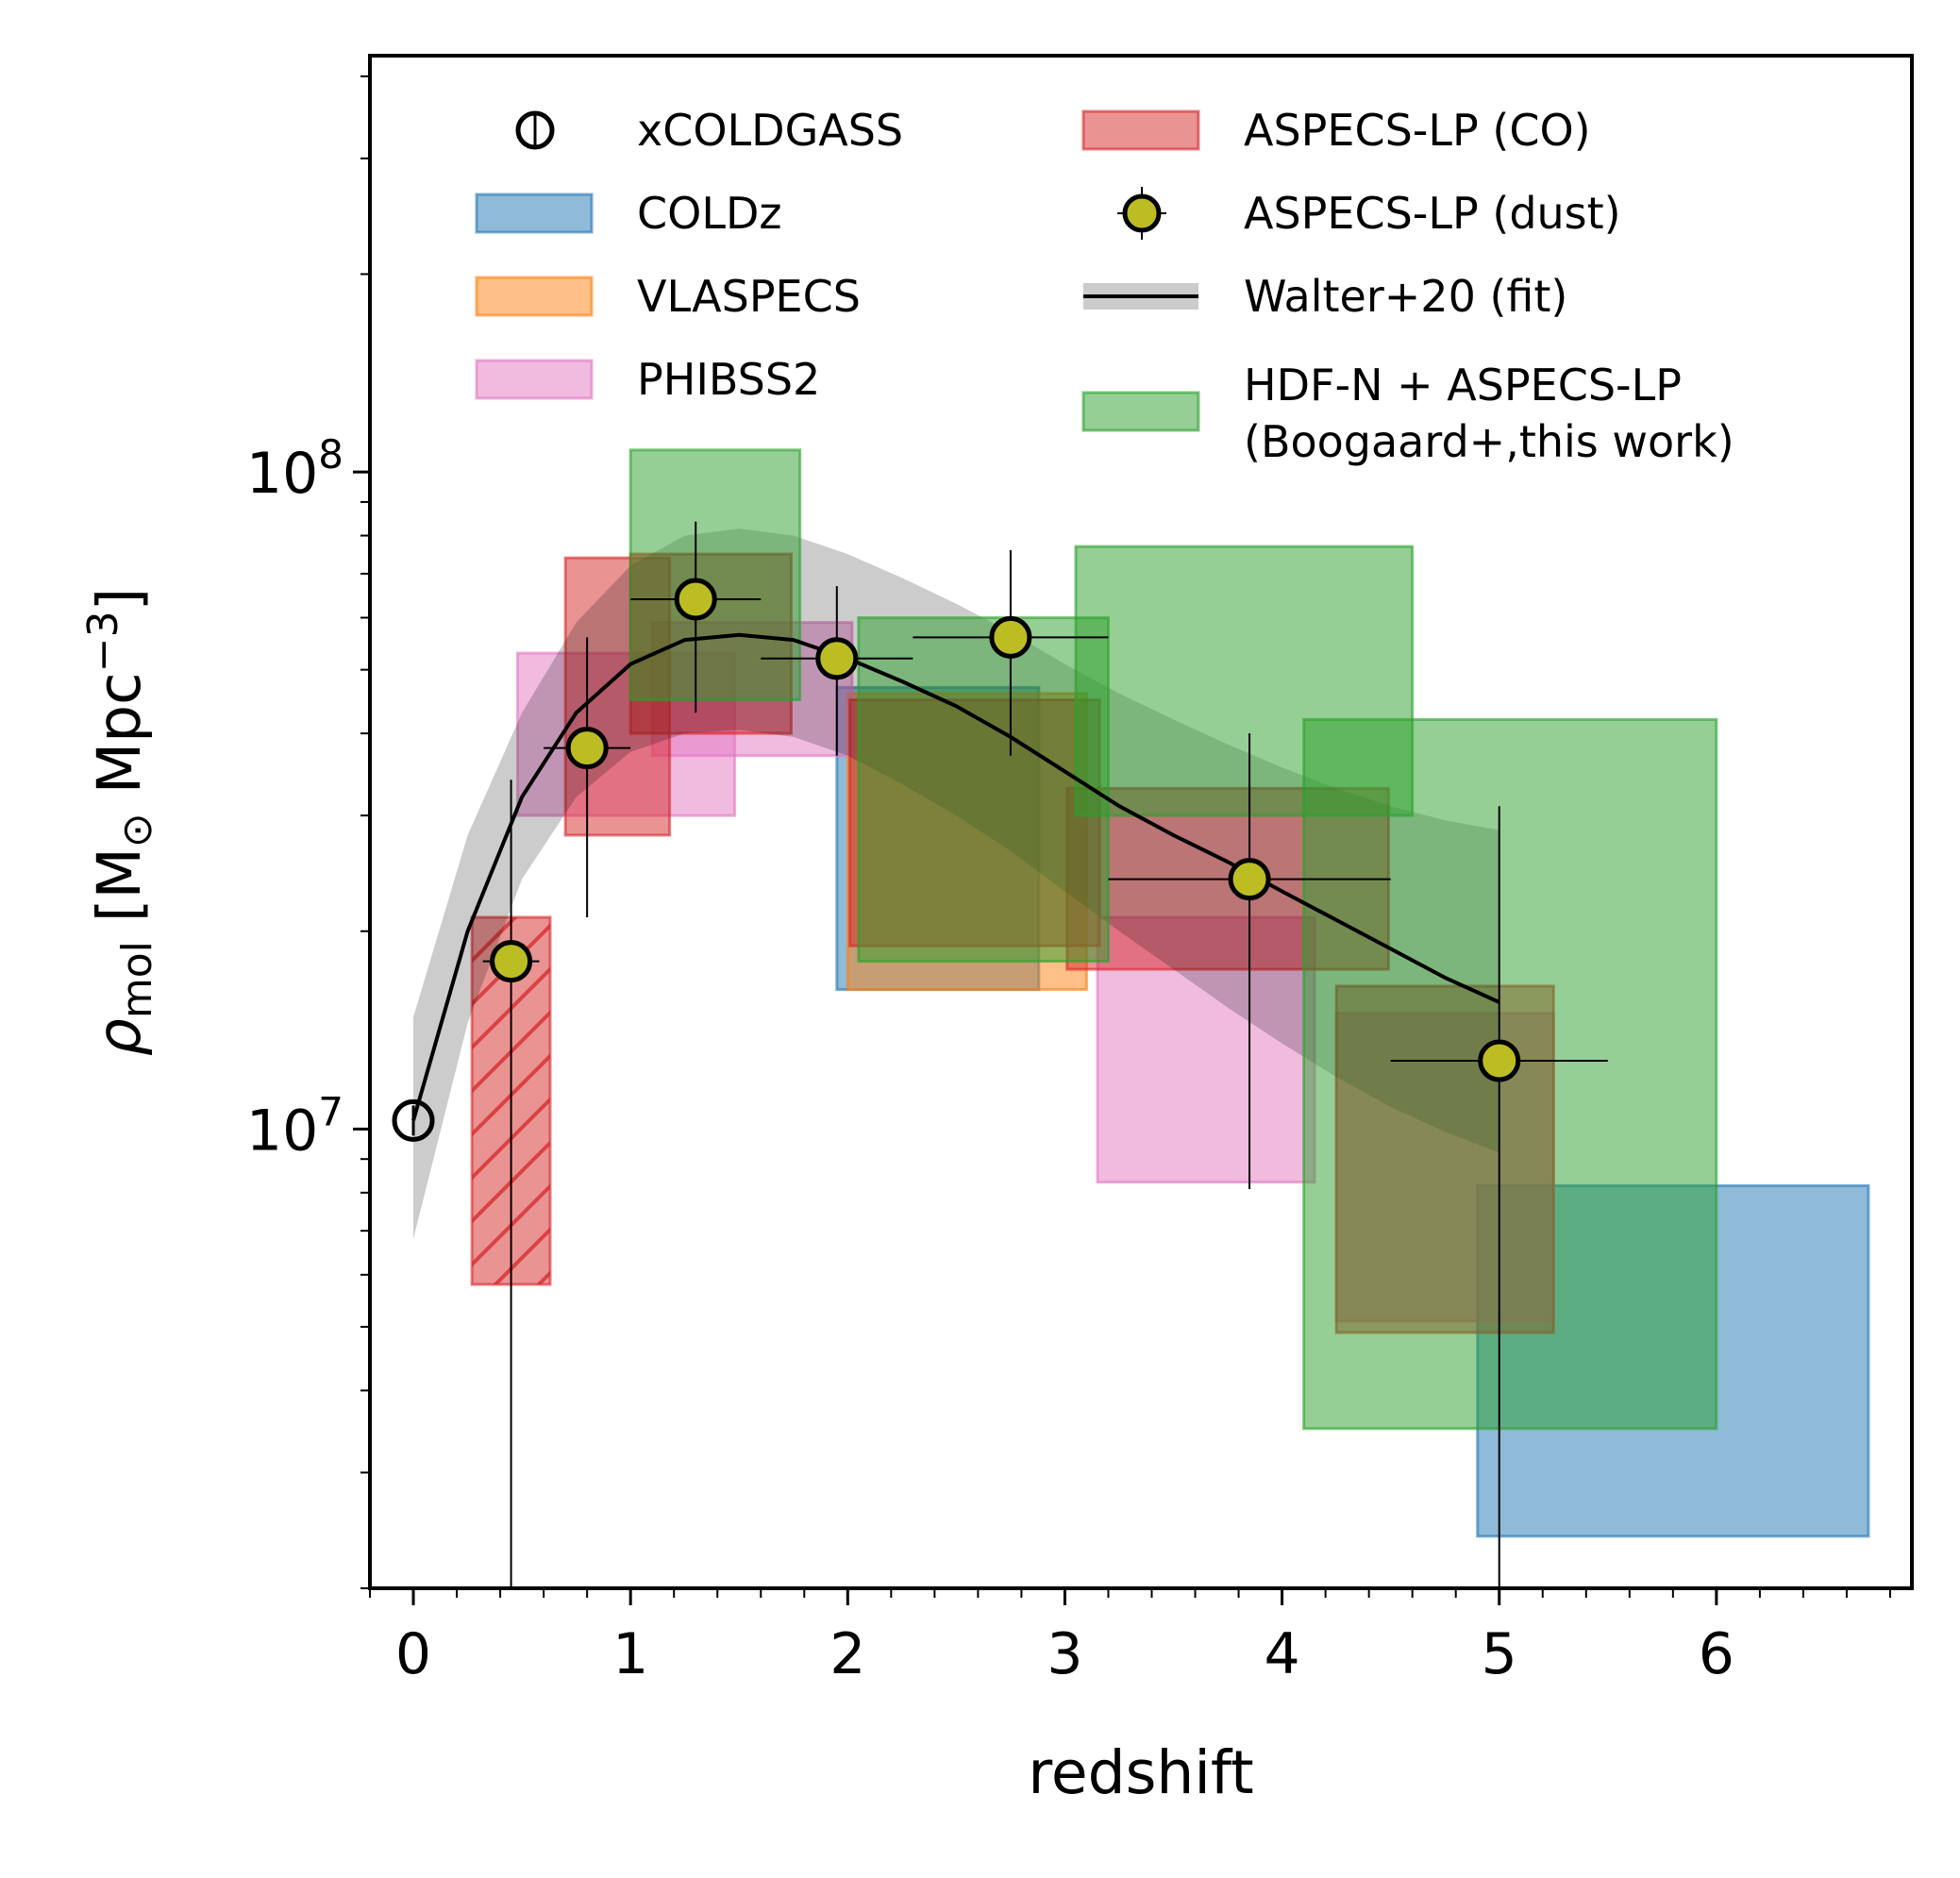 This screenshot has height=1878, width=1960. I want to click on walter20-fit-line, so click(956, 876).